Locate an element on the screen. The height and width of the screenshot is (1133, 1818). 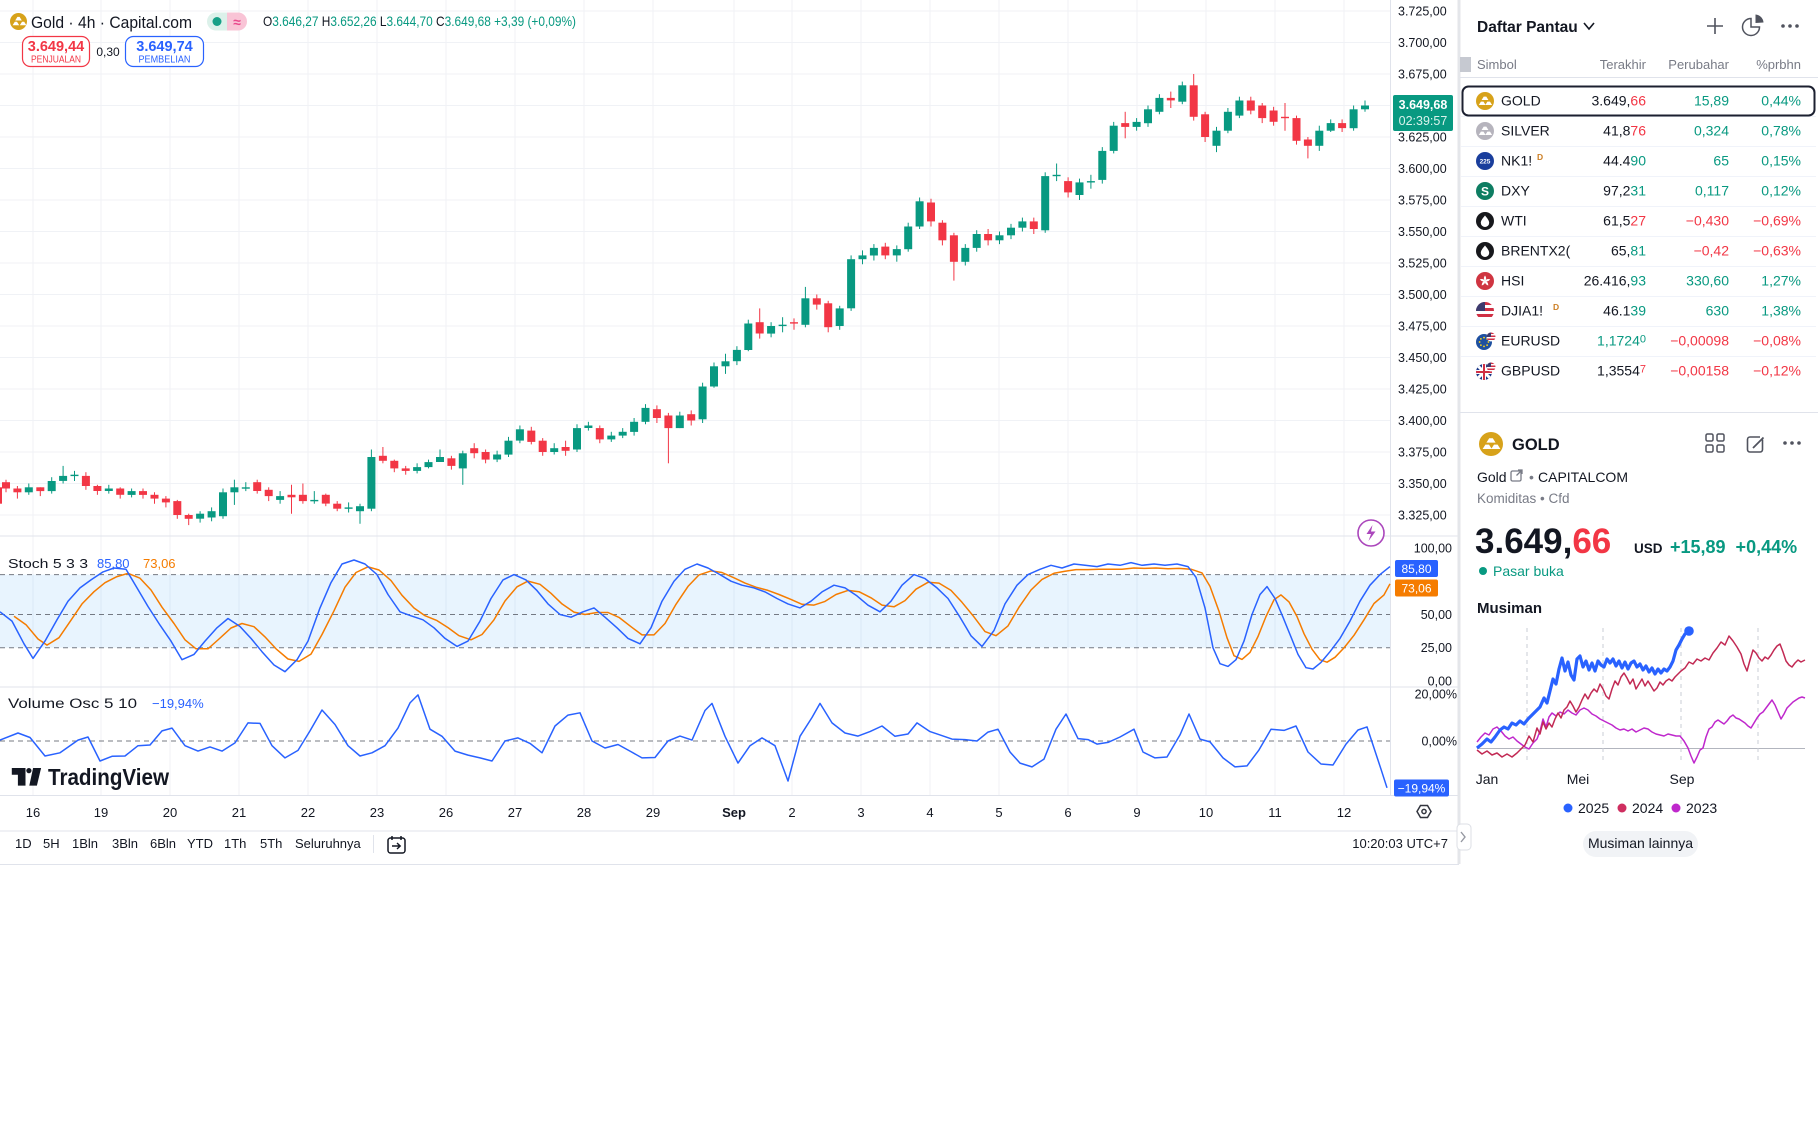
svg-text: 10 is located at coordinates (1206, 812).